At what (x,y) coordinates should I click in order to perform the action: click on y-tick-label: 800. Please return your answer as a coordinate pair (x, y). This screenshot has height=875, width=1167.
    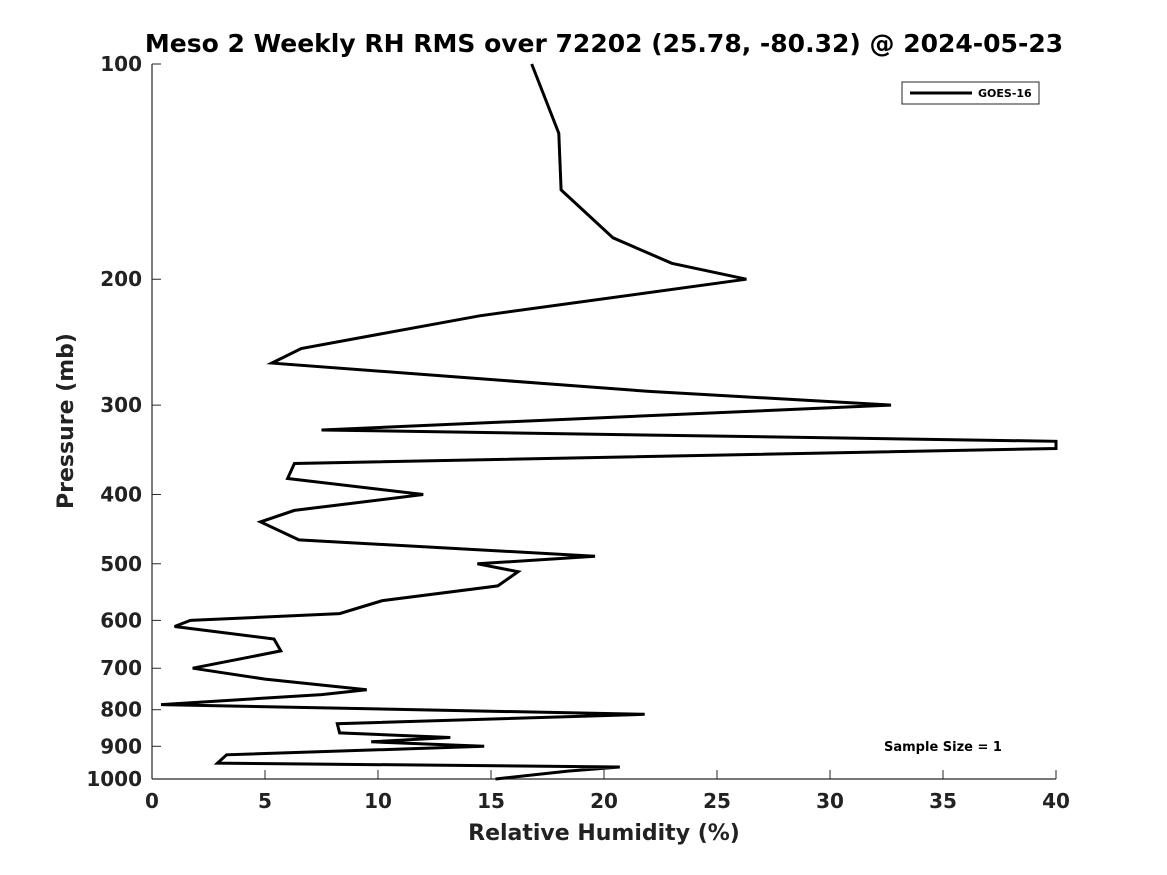
    Looking at the image, I should click on (121, 710).